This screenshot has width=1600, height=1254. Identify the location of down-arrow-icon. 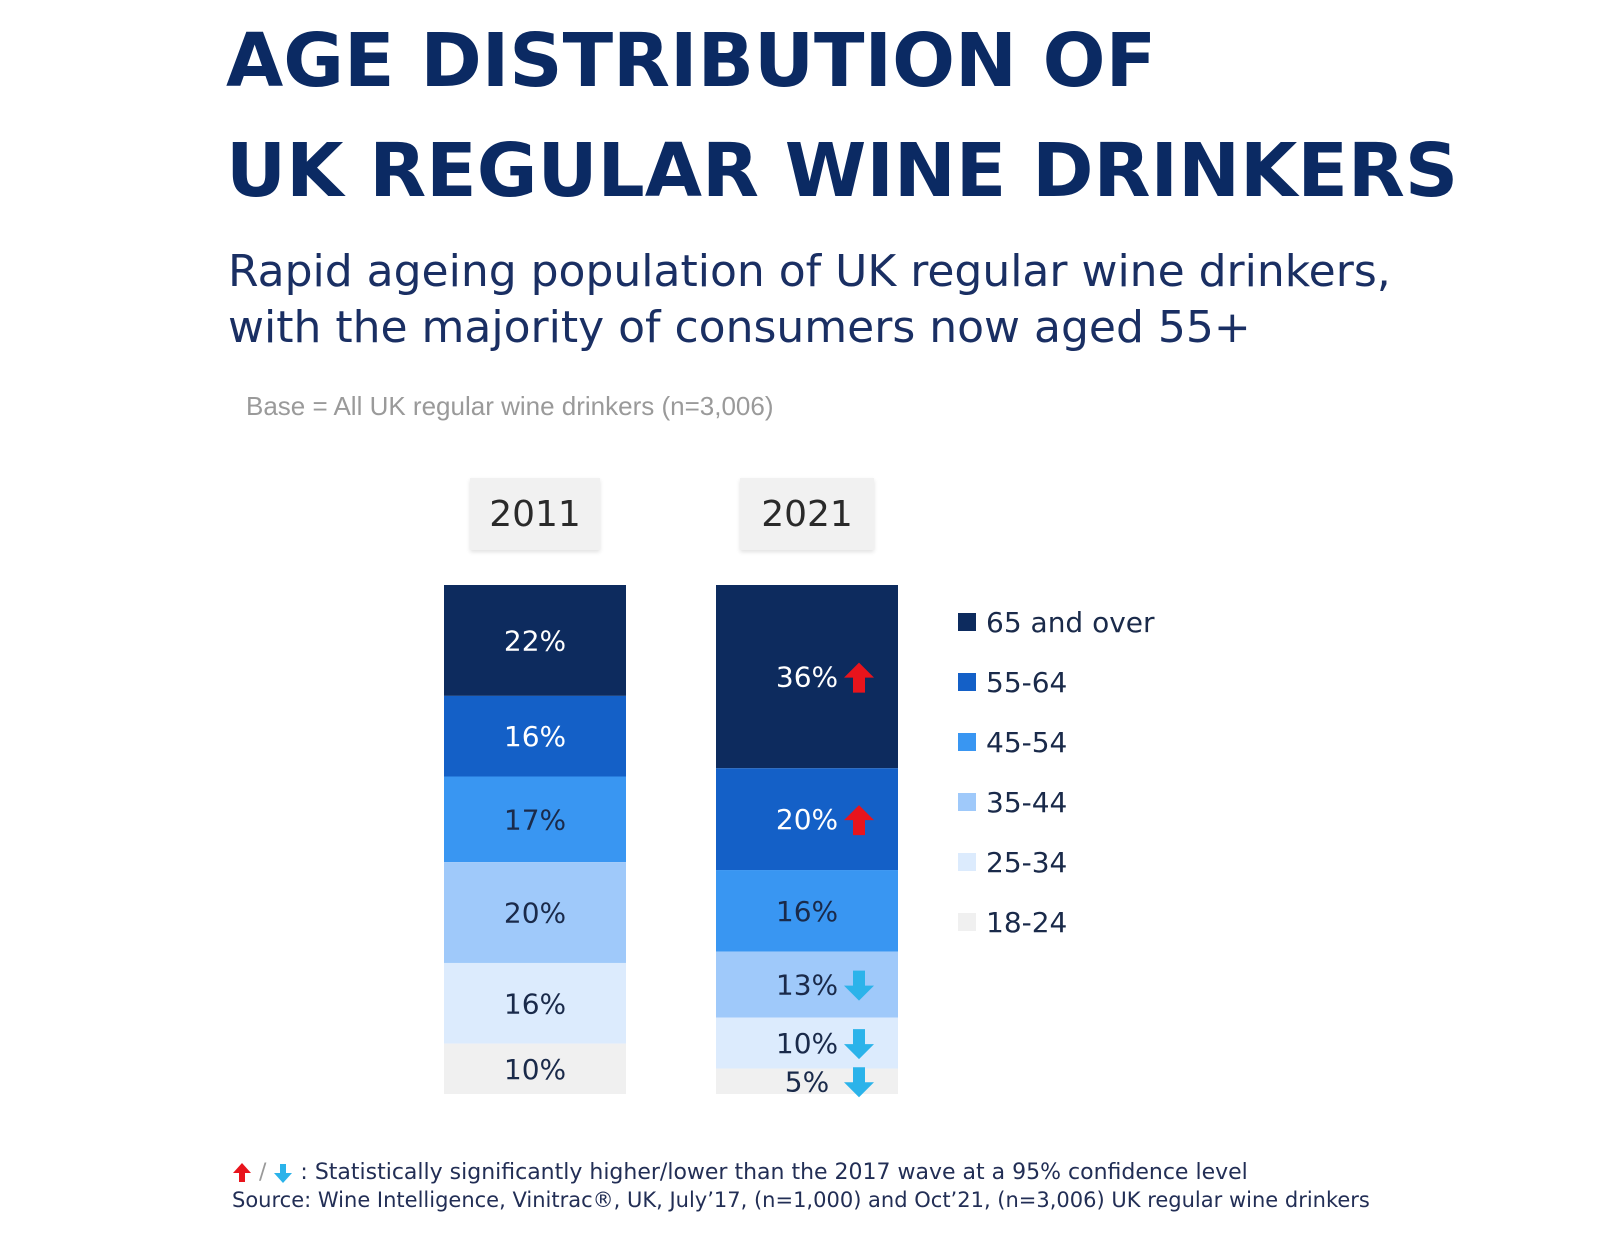
(283, 1173).